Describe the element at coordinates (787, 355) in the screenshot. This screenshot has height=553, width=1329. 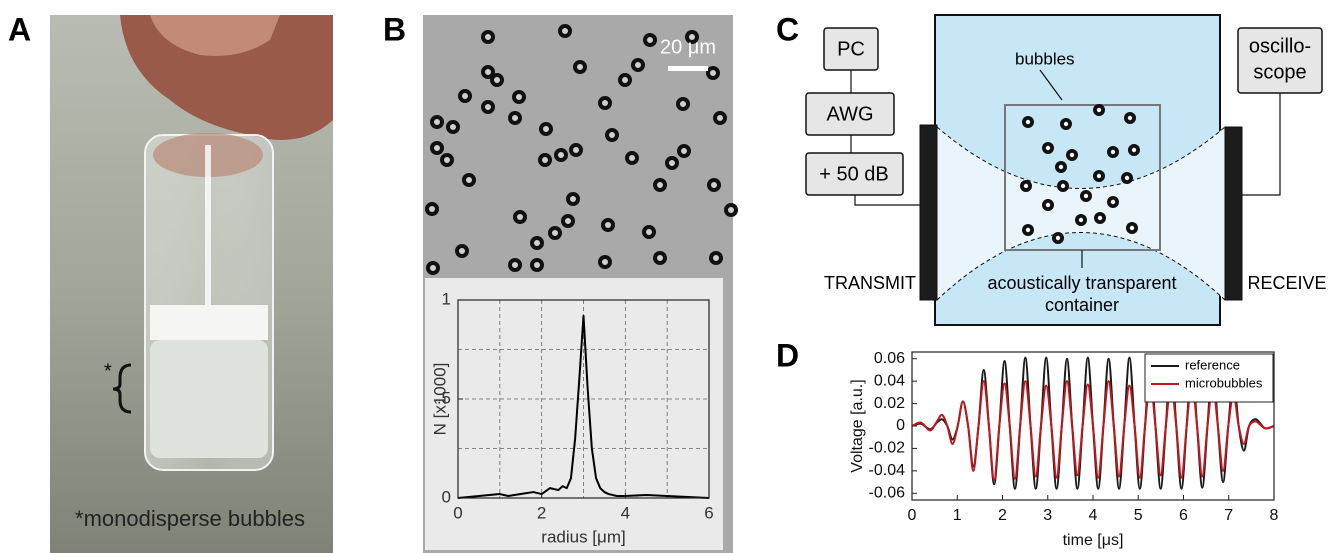
I see `panel-label: D` at that location.